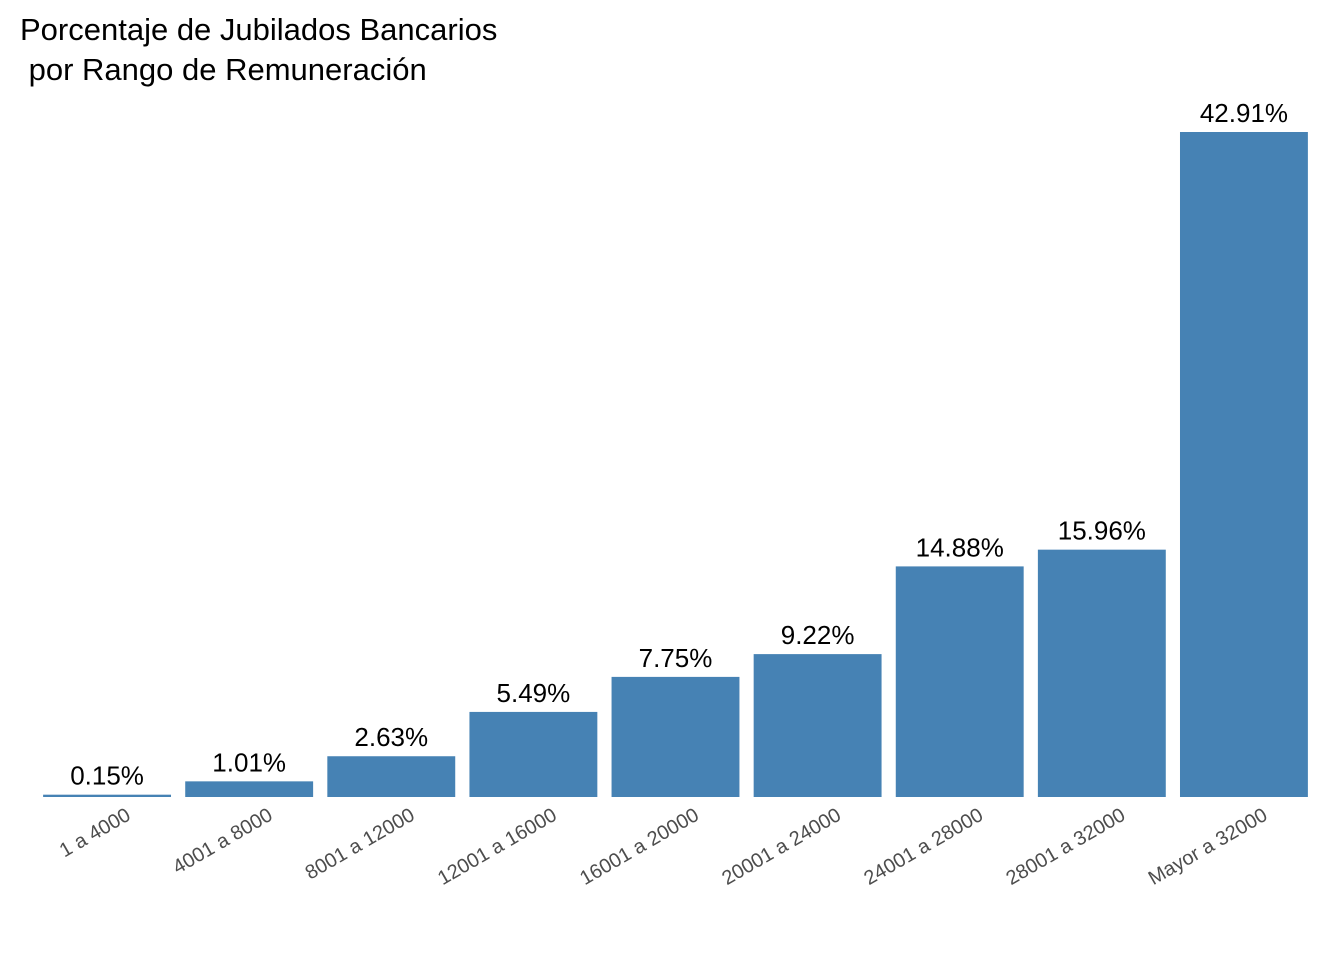 Image resolution: width=1344 pixels, height=960 pixels. What do you see at coordinates (1102, 531) in the screenshot?
I see `bar-value-label: 15.96%` at bounding box center [1102, 531].